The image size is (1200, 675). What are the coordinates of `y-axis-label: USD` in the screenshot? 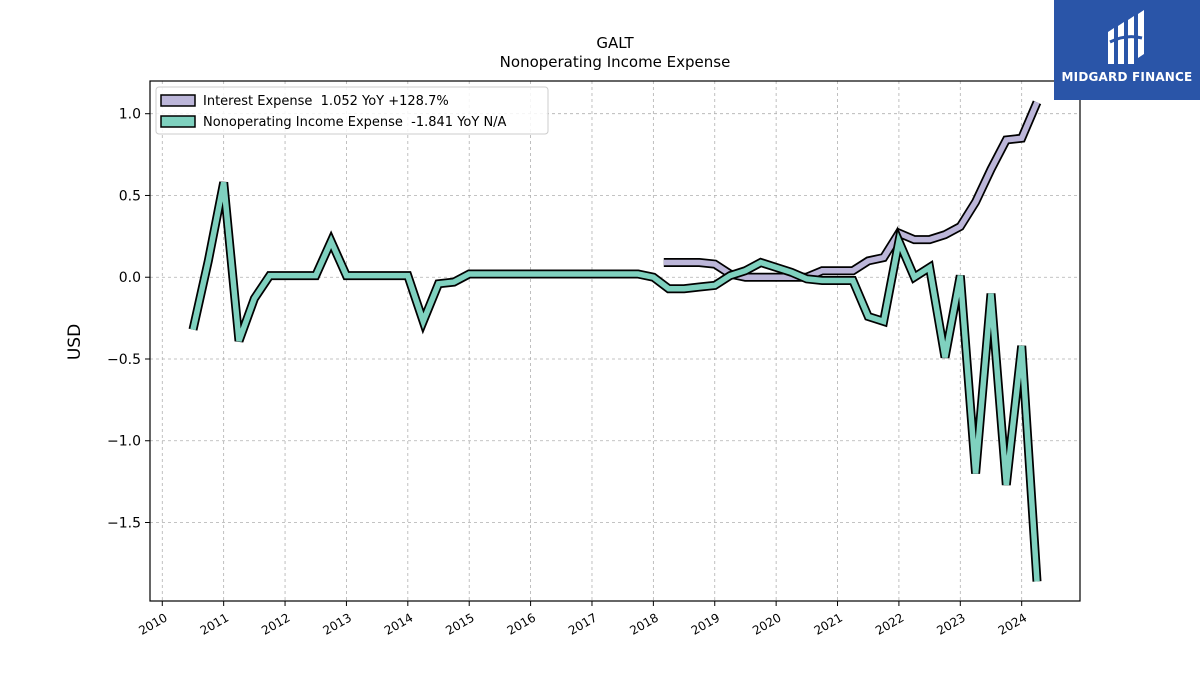 It's located at (75, 342).